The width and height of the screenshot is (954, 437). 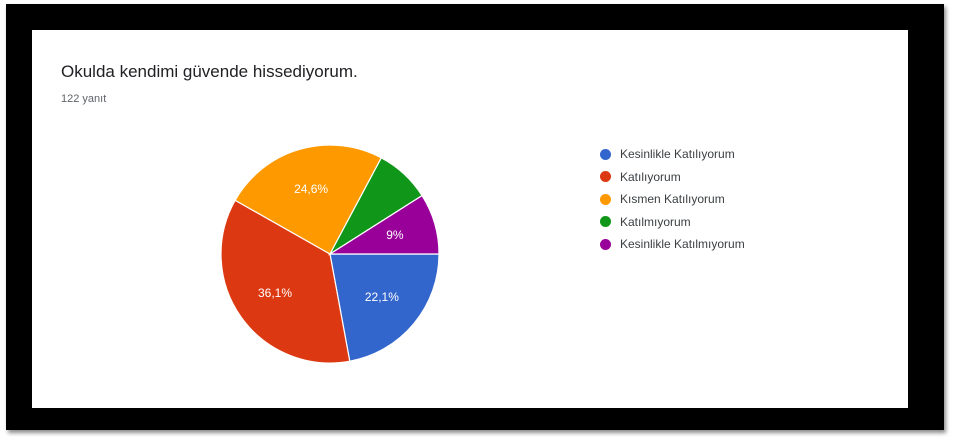 I want to click on slice-label: 9%, so click(x=395, y=235).